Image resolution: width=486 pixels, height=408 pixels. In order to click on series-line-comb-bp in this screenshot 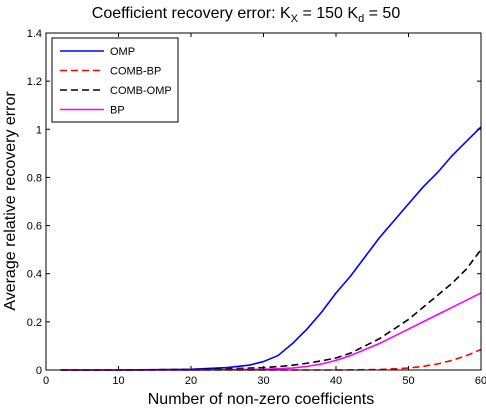, I will do `click(271, 359)`.